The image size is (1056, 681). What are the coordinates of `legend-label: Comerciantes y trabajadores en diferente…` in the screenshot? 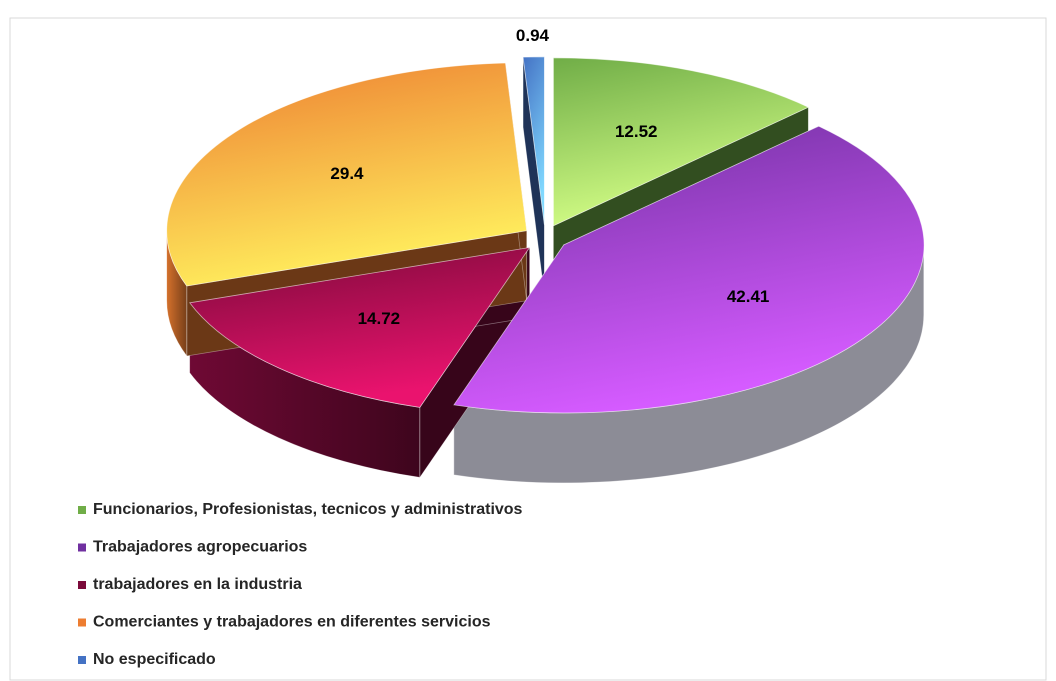 It's located at (292, 622).